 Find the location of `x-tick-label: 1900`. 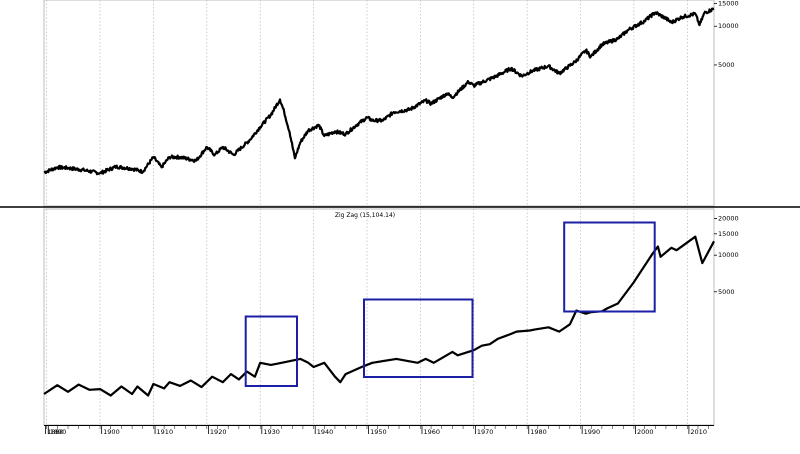

x-tick-label: 1900 is located at coordinates (111, 432).